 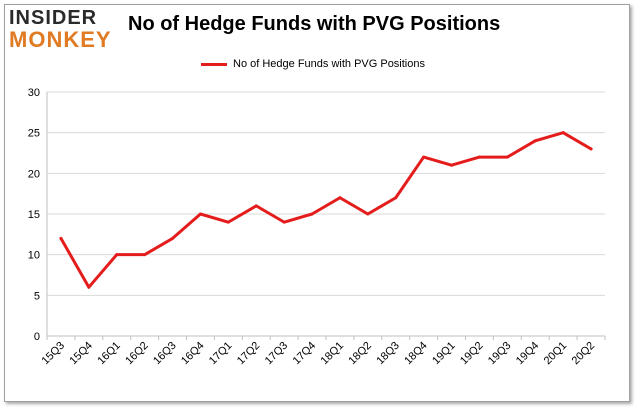 What do you see at coordinates (53, 18) in the screenshot?
I see `logo-line-1: INSIDER` at bounding box center [53, 18].